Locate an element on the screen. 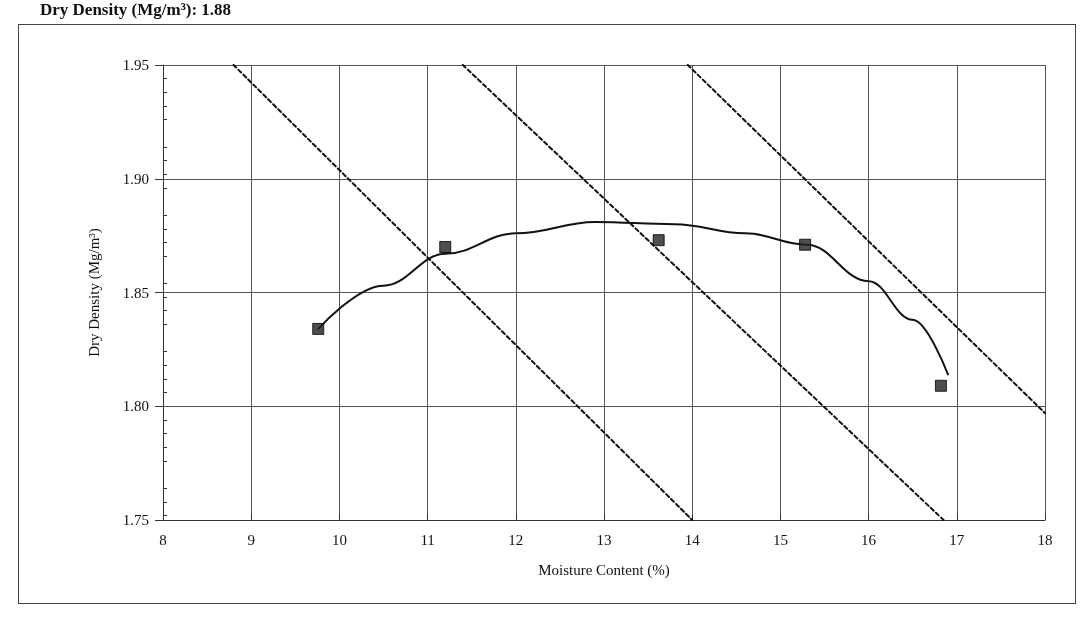 Image resolution: width=1080 pixels, height=644 pixels. x-tick-label: 18 is located at coordinates (1045, 539).